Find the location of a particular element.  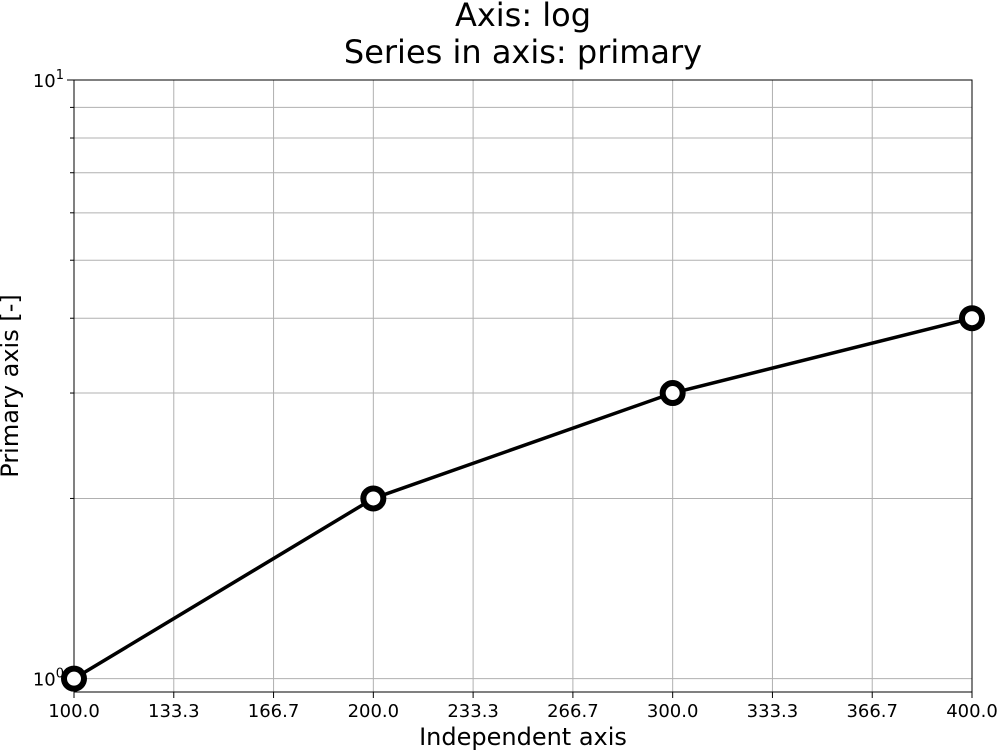

x-tick-label: 233.3 is located at coordinates (473, 711).